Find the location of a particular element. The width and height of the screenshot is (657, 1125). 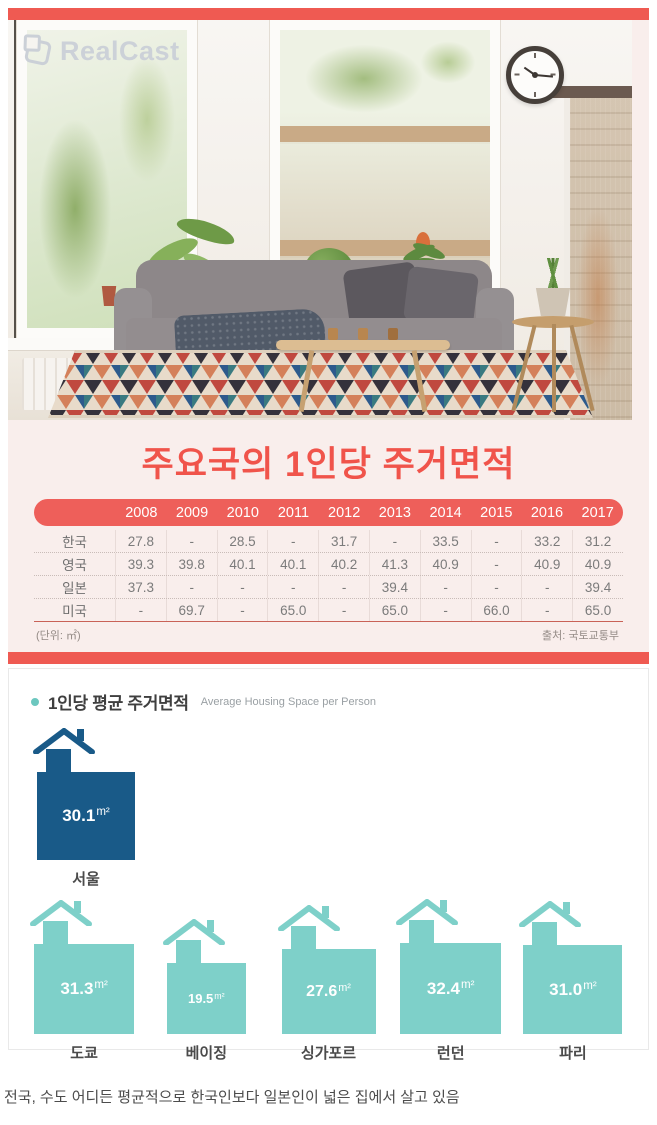

year-header-cell: 2017 is located at coordinates (597, 512).